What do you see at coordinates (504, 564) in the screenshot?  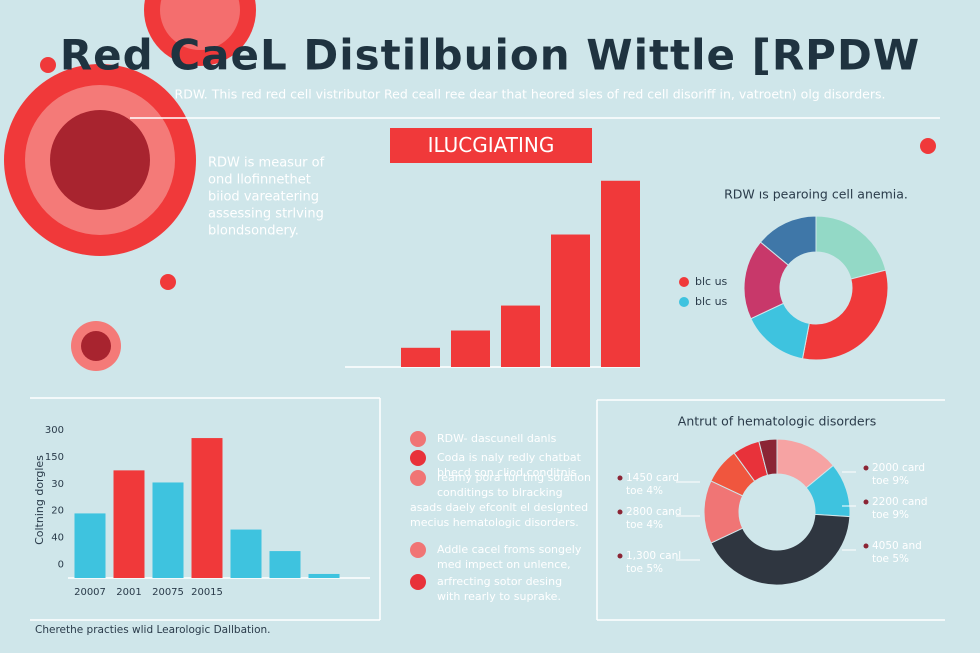 I see `note-text: med impect on unlence,` at bounding box center [504, 564].